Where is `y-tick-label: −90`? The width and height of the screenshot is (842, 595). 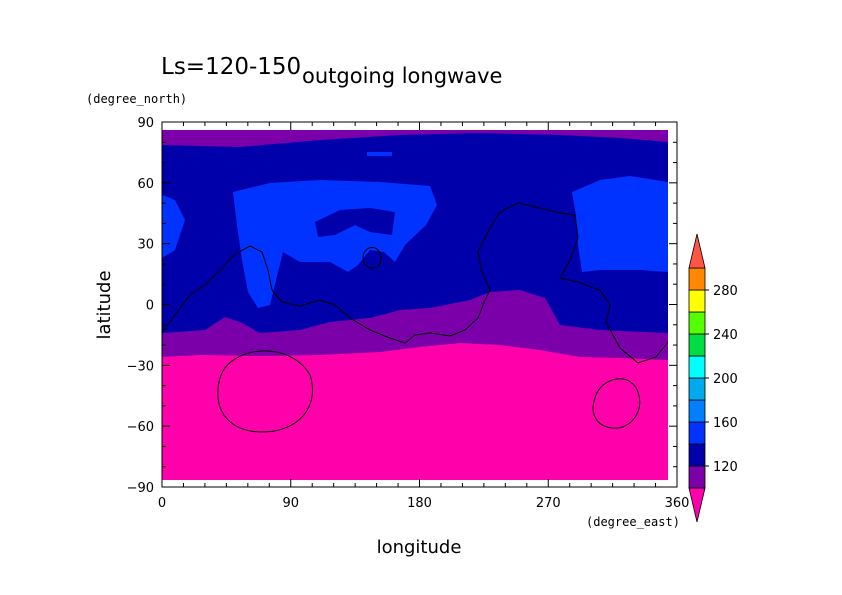 y-tick-label: −90 is located at coordinates (140, 488).